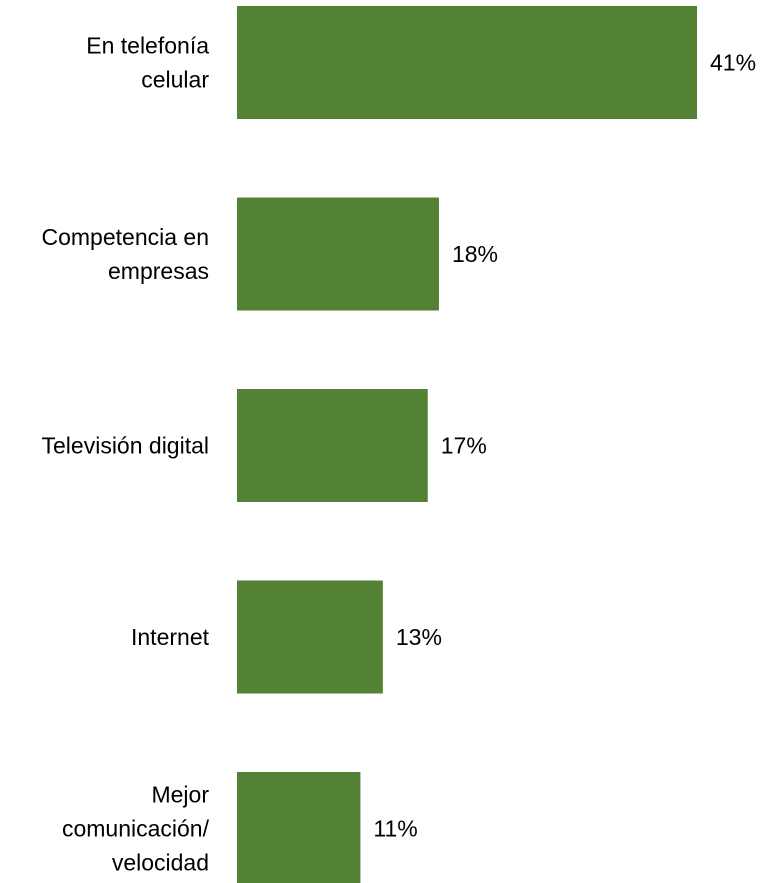 The height and width of the screenshot is (883, 781). I want to click on value-label-competencia-en-empresas: 18%, so click(475, 254).